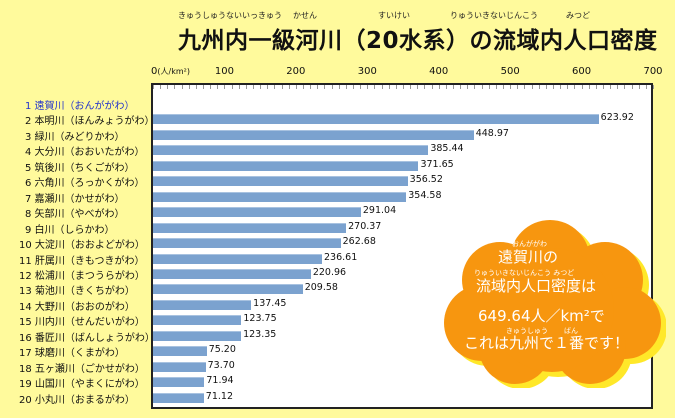 The image size is (675, 418). Describe the element at coordinates (403, 87) in the screenshot. I see `x-axis-minor-ticks` at that location.